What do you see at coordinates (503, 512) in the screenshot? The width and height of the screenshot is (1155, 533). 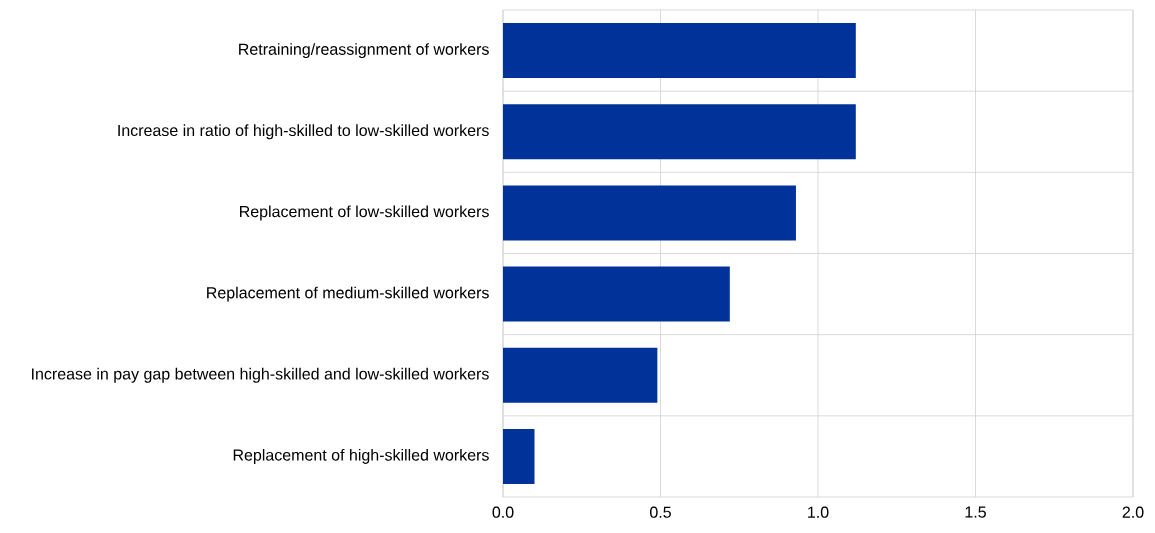 I see `x-tick-label: 0.0` at bounding box center [503, 512].